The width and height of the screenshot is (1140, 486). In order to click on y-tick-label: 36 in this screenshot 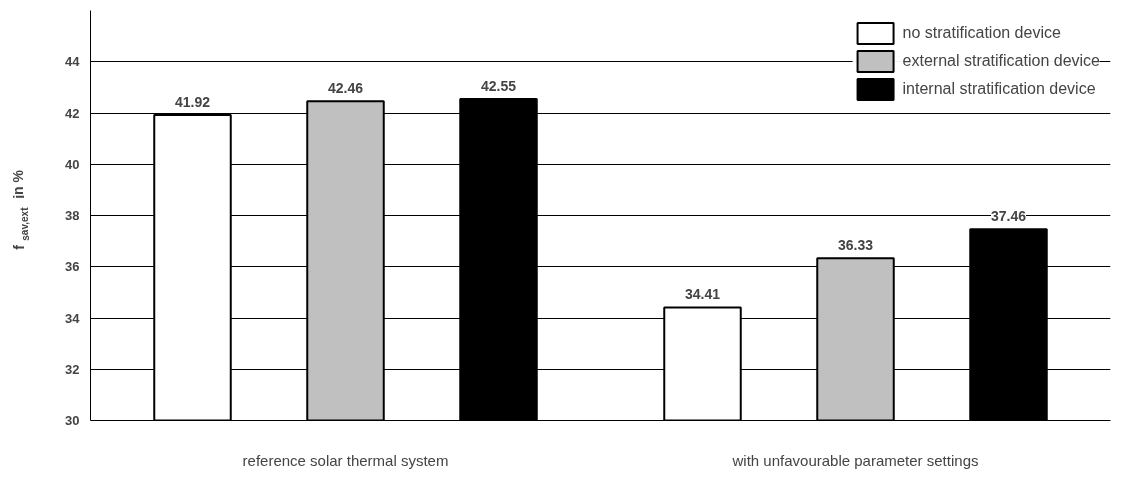, I will do `click(72, 267)`.